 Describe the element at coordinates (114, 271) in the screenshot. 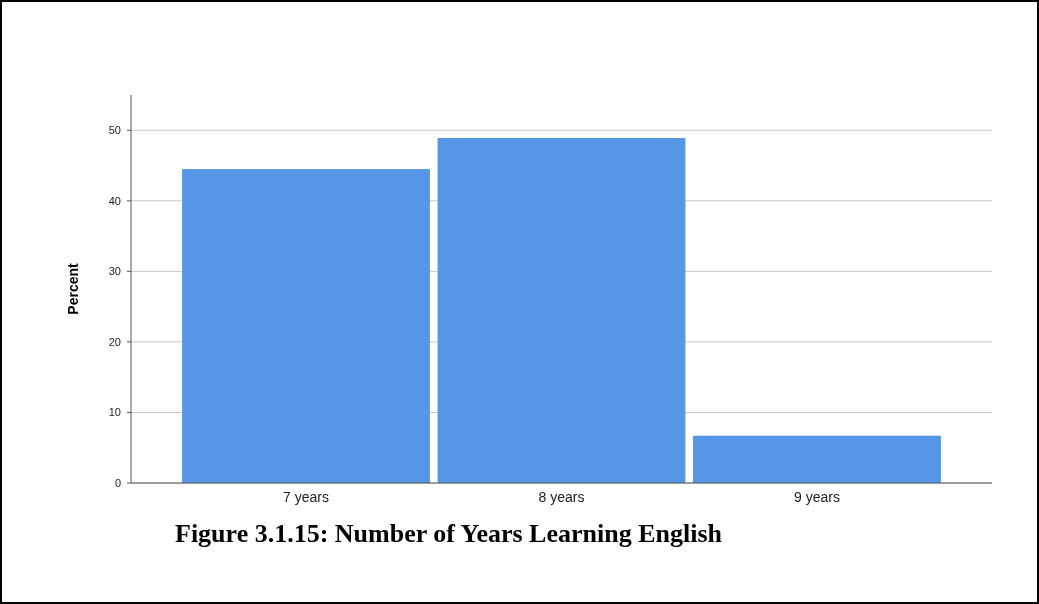

I see `y-tick-label: 30` at that location.